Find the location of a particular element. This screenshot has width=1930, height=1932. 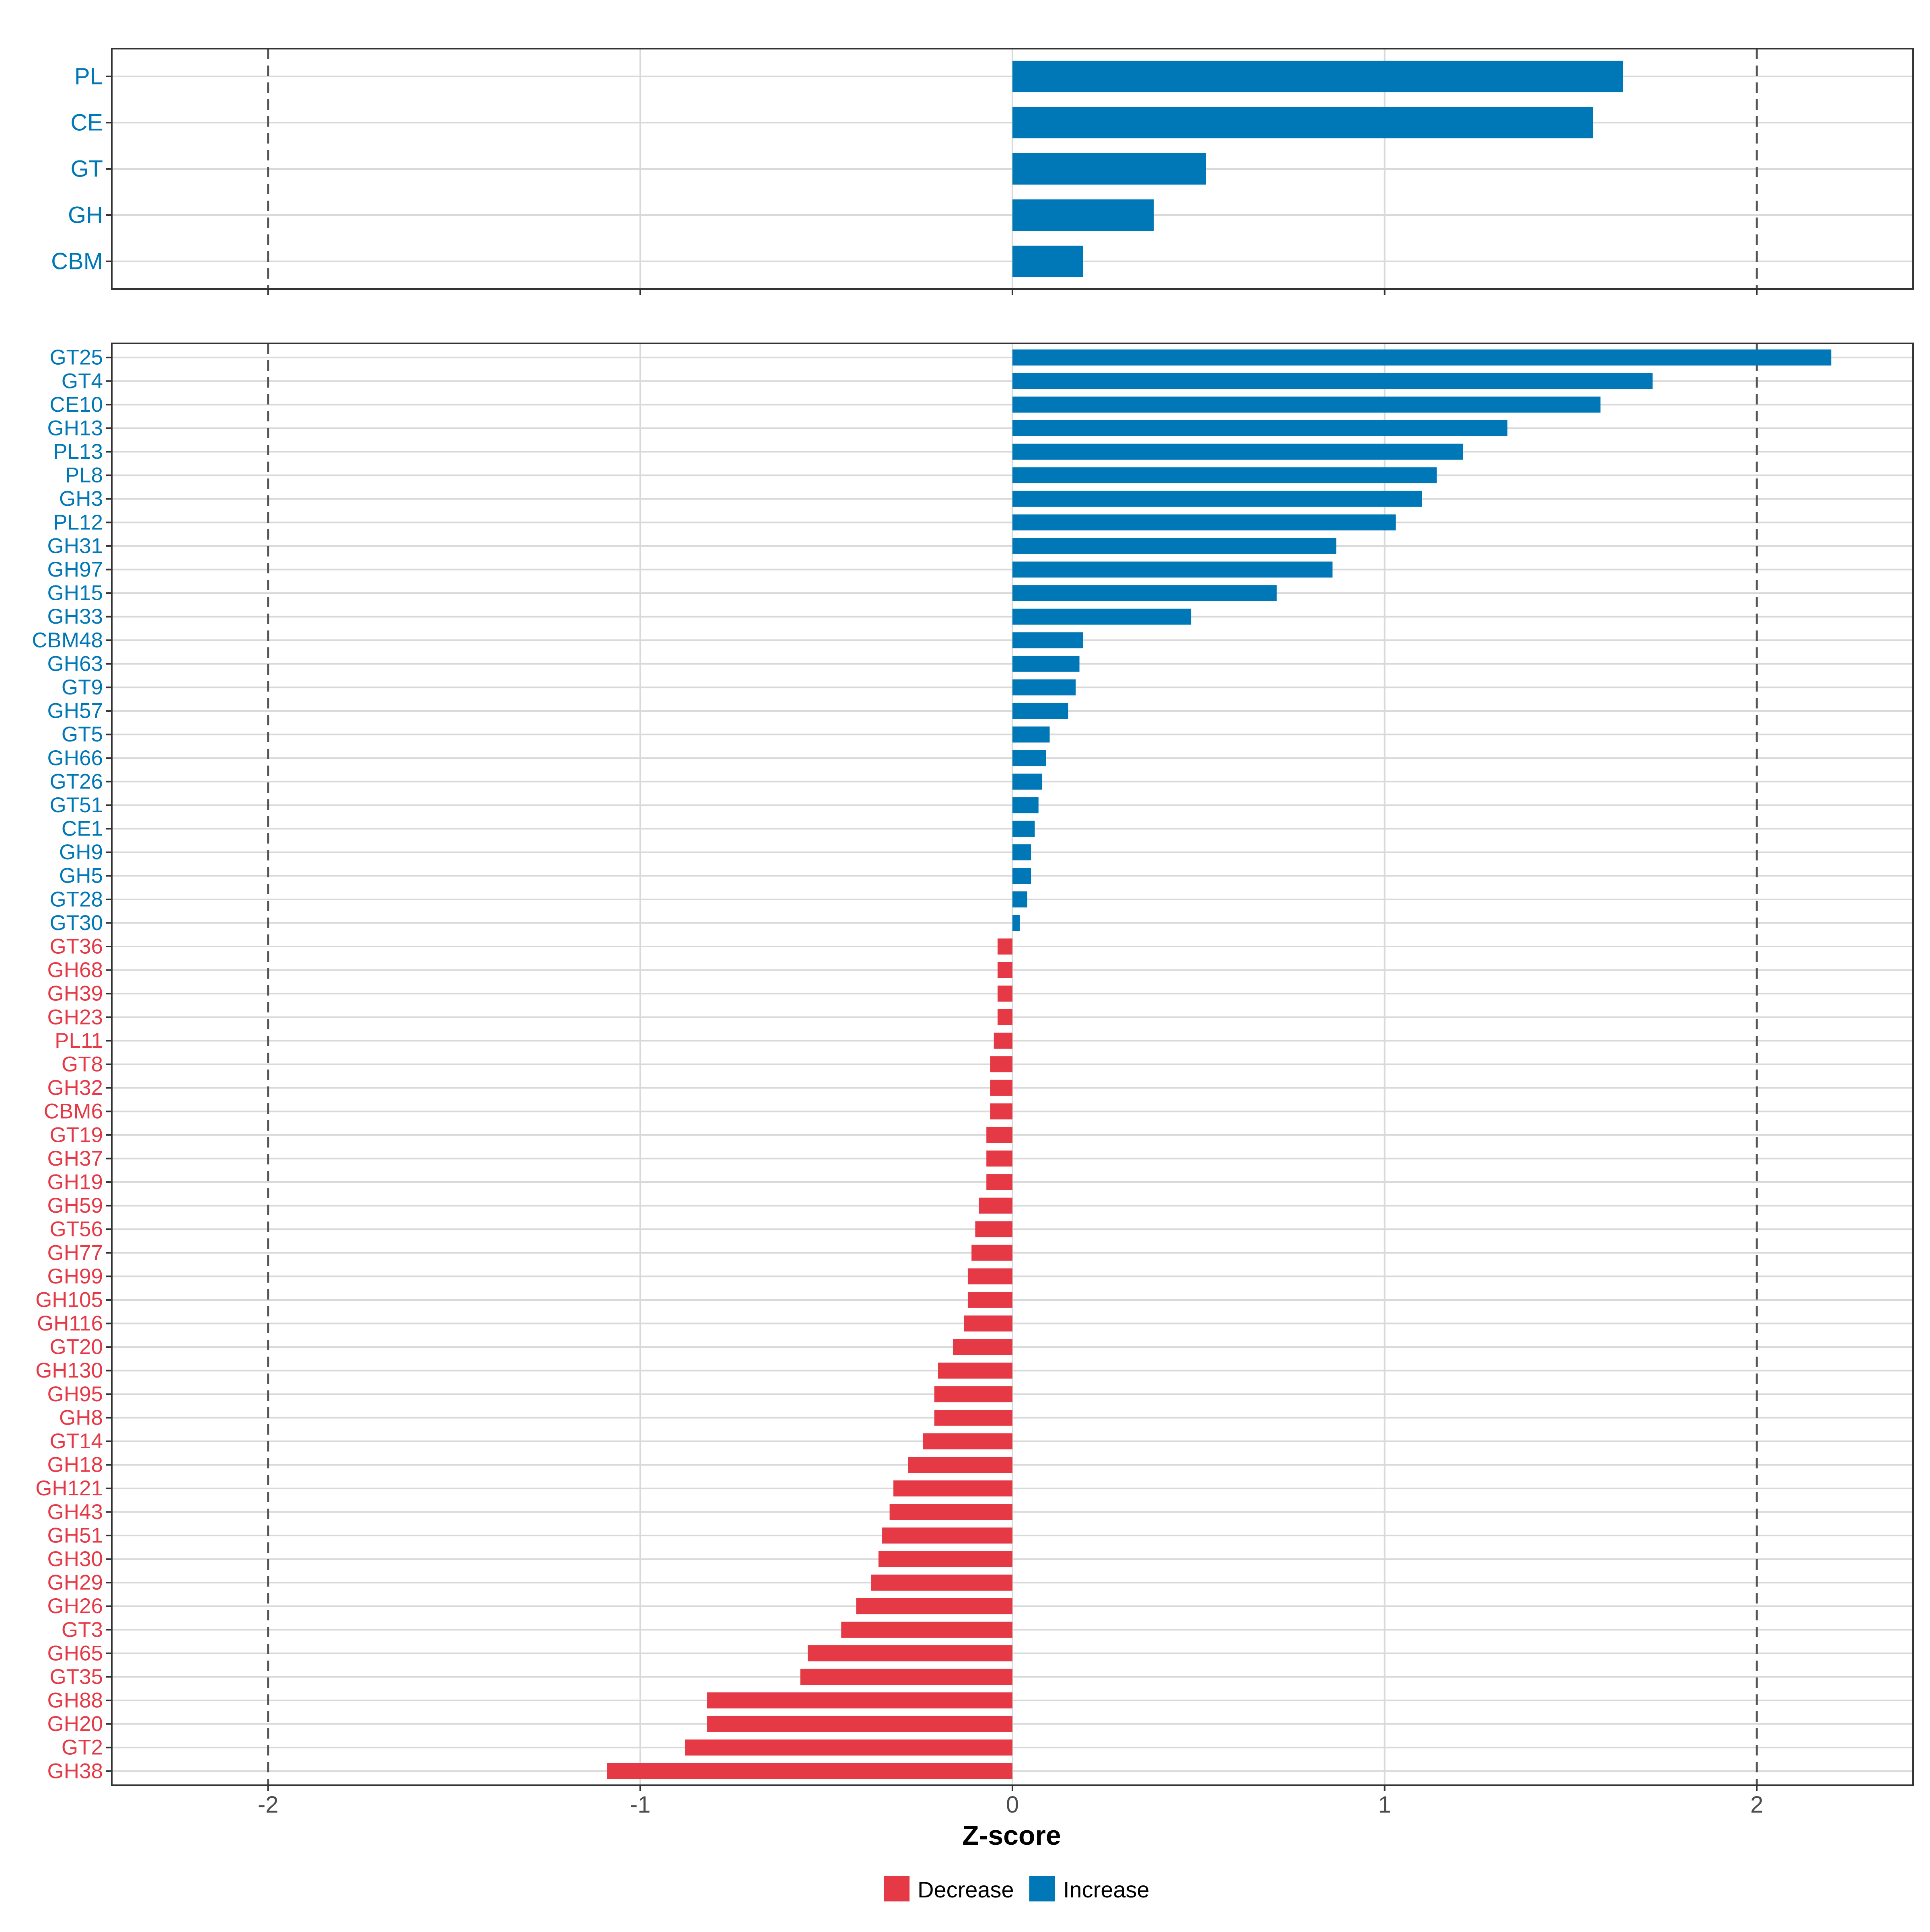

bar-gh3 is located at coordinates (1217, 499).